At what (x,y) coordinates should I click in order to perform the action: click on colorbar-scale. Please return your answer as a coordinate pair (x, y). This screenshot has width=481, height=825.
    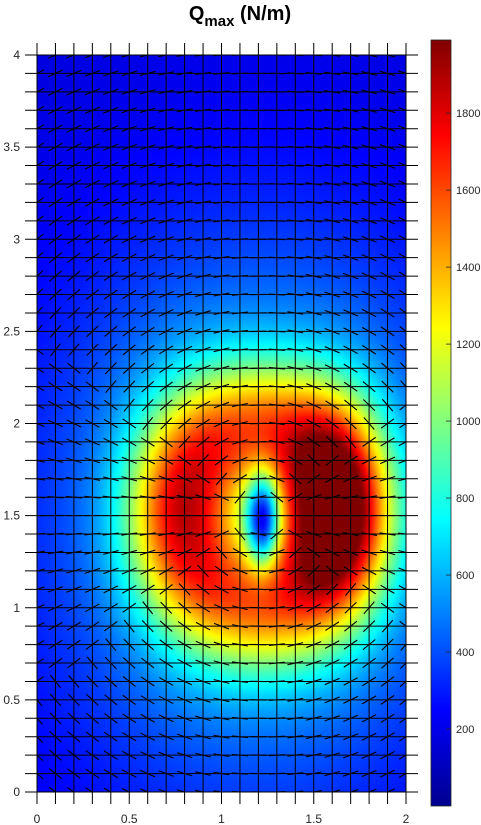
    Looking at the image, I should click on (441, 423).